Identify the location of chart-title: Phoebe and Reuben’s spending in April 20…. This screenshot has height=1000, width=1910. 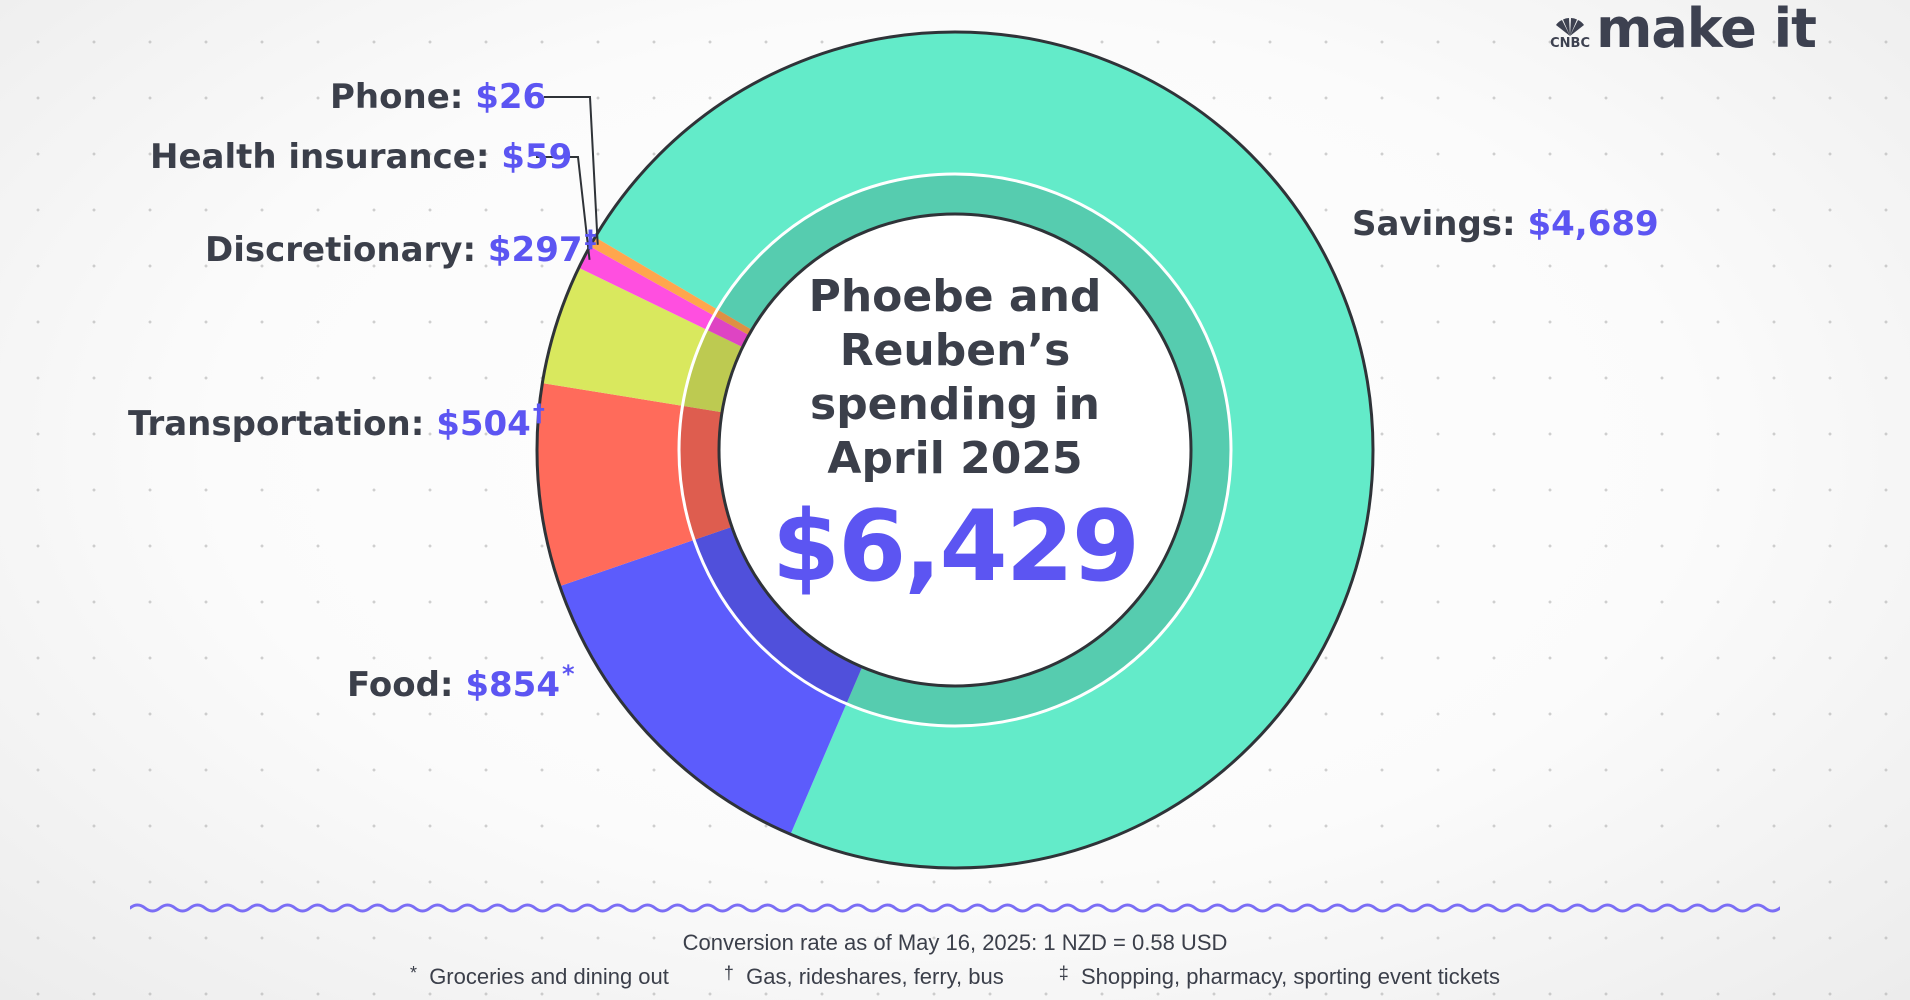
(955, 378).